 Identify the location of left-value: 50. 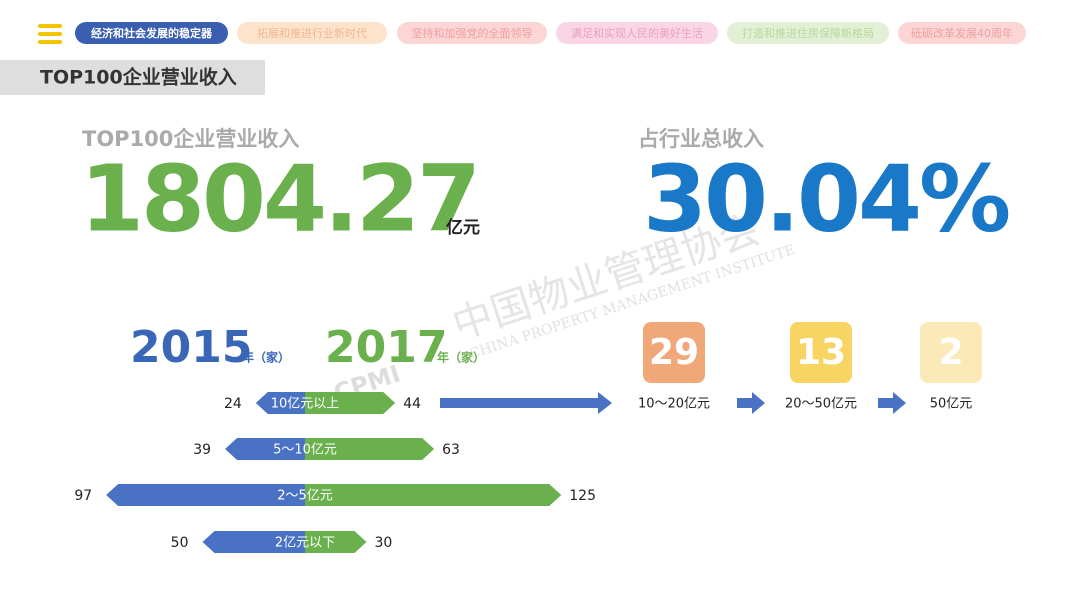
(180, 543).